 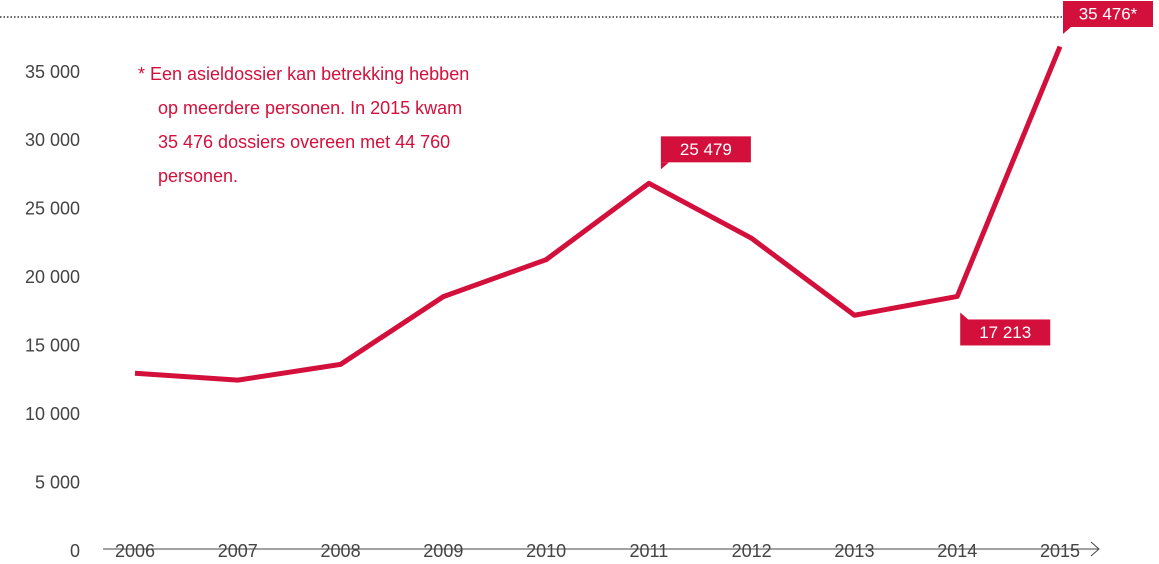 What do you see at coordinates (57, 482) in the screenshot?
I see `y-tick-label: 5 000` at bounding box center [57, 482].